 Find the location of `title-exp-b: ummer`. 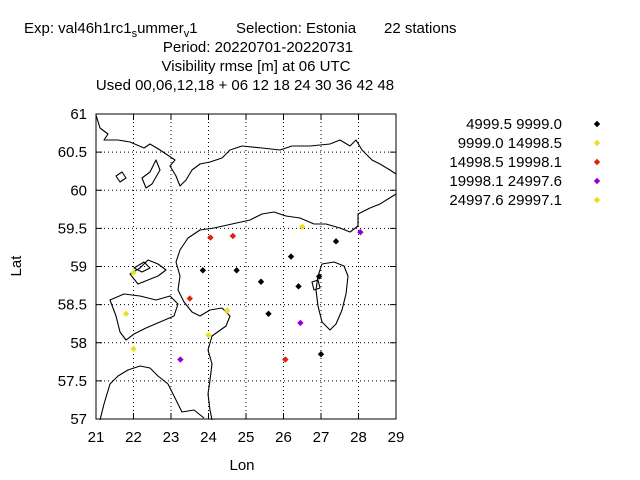

title-exp-b: ummer is located at coordinates (160, 28).